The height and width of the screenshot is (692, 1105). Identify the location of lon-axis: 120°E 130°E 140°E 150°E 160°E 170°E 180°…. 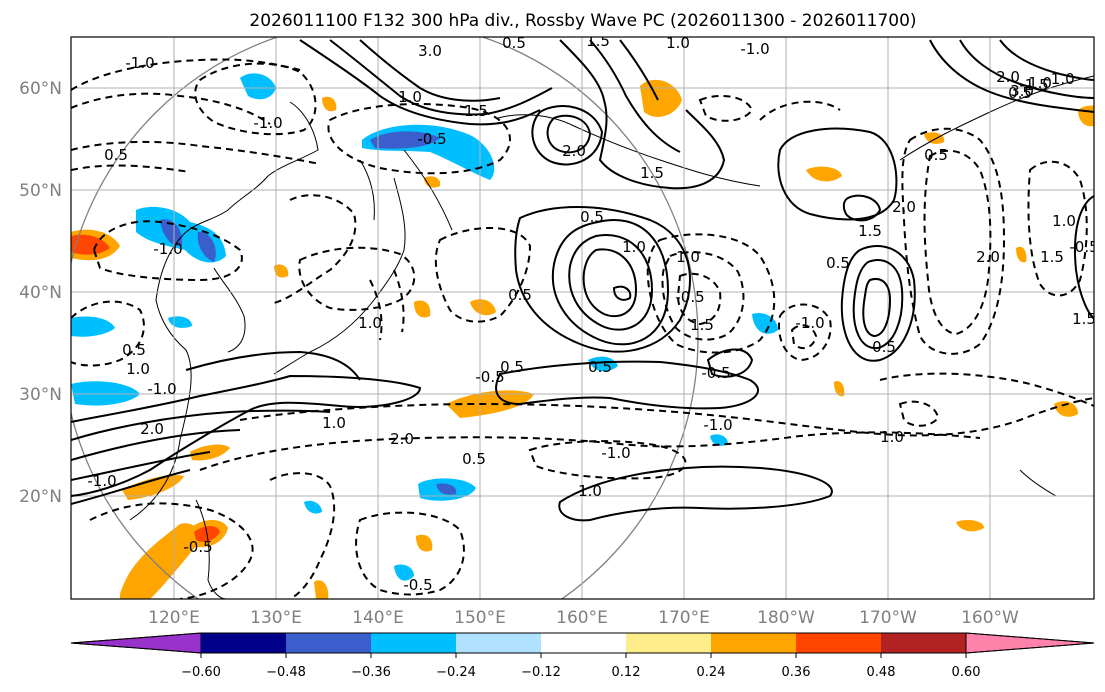
(583, 618).